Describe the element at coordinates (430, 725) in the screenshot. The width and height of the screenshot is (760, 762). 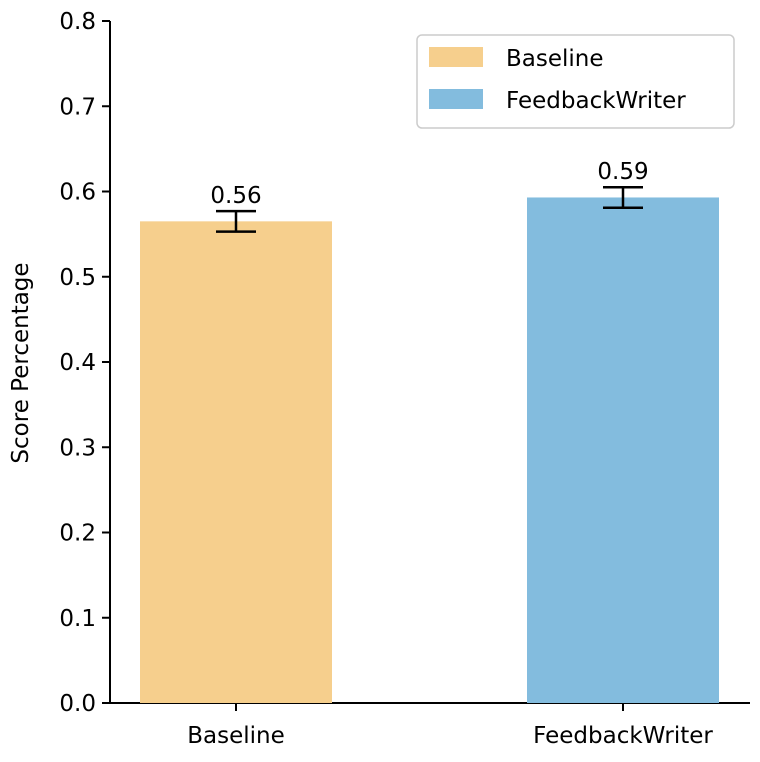
I see `x-axis: Baseline FeedbackWriter` at that location.